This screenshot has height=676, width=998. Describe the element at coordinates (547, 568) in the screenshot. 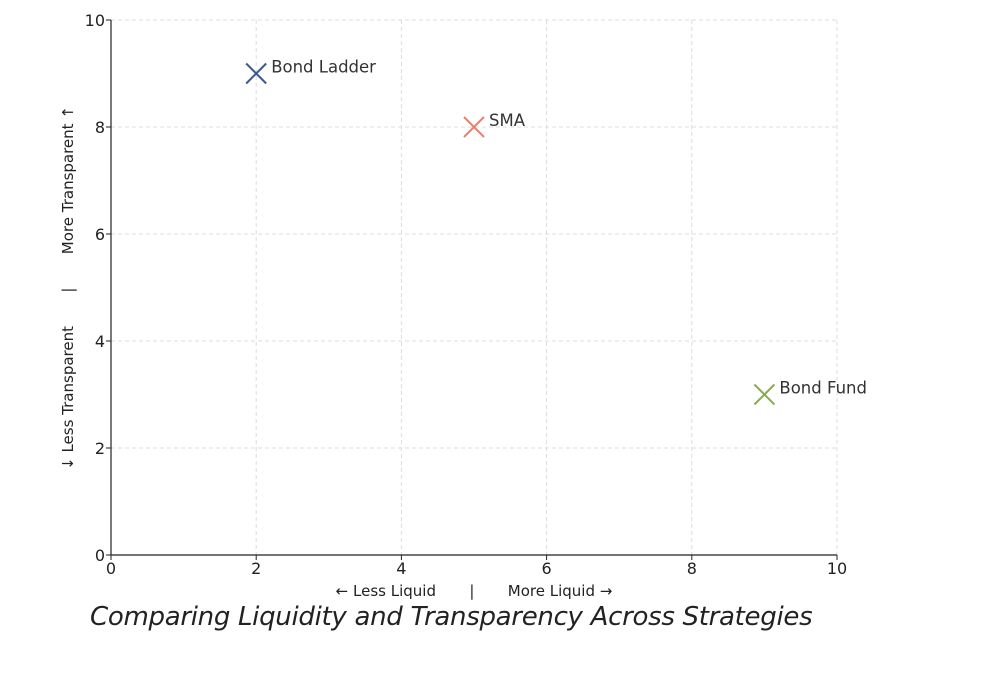

I see `x-tick-label: 6` at that location.